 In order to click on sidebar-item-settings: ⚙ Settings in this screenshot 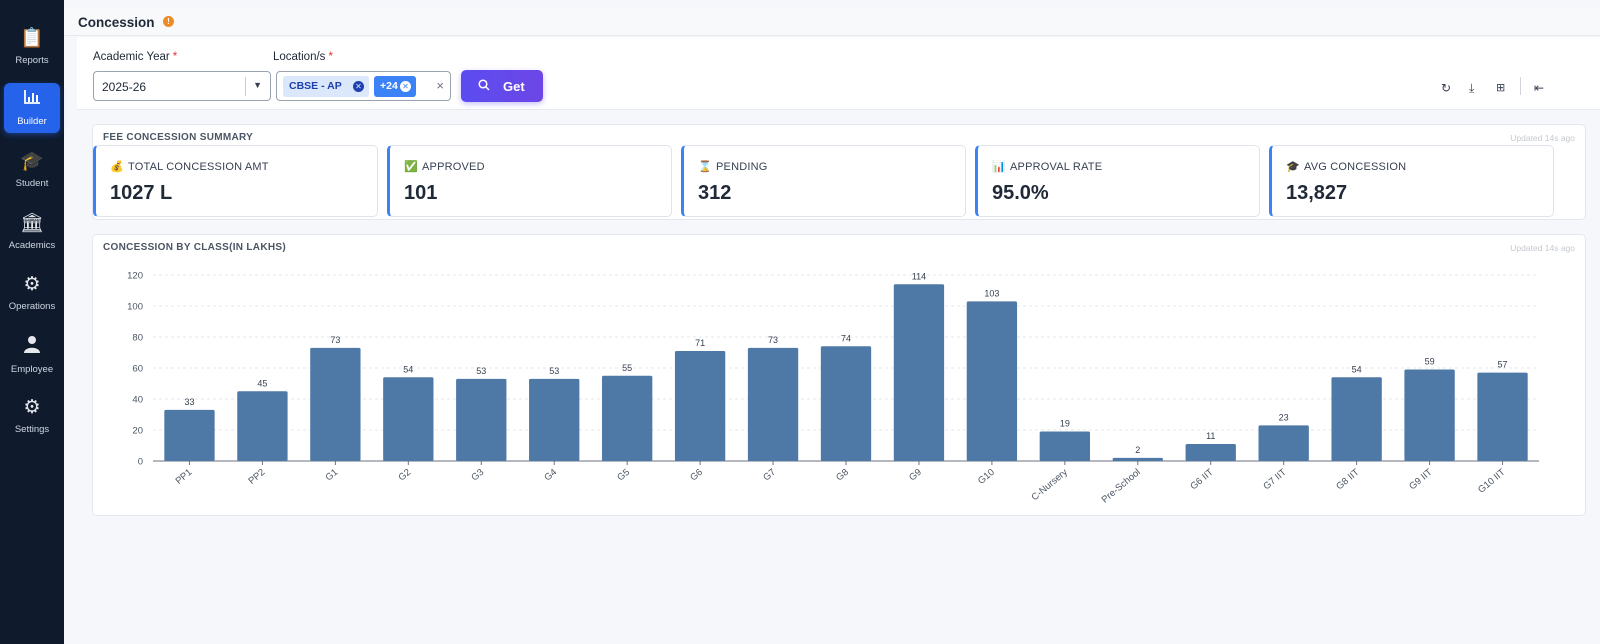, I will do `click(32, 416)`.